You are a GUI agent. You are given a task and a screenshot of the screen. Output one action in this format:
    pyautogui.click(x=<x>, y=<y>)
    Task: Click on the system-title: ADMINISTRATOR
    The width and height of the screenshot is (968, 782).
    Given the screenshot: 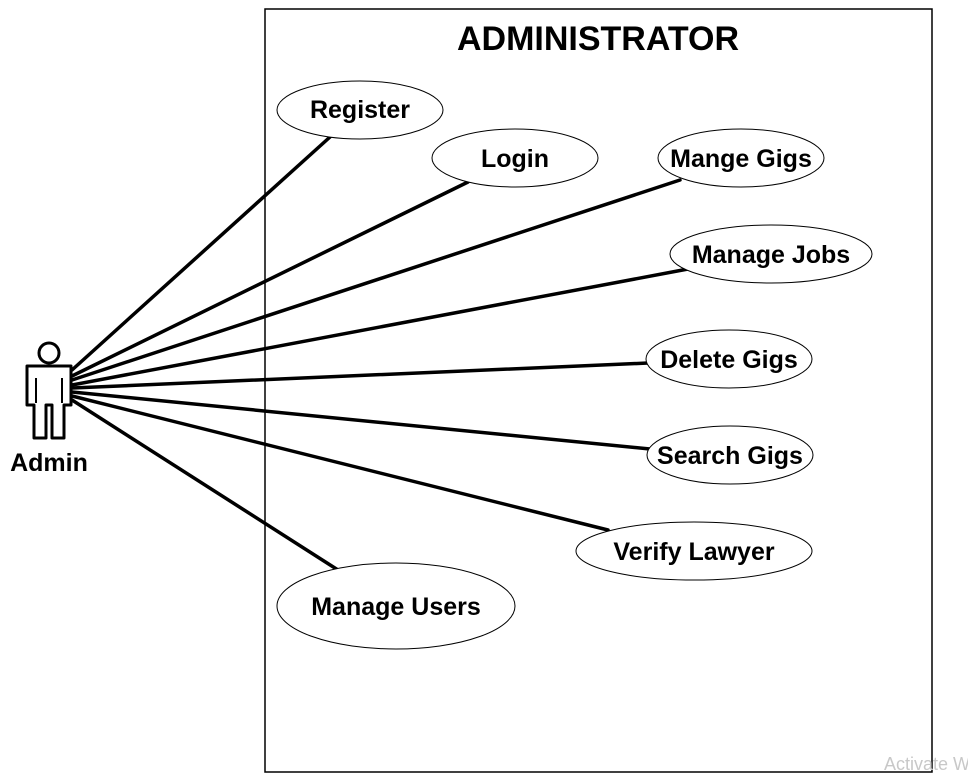 What is the action you would take?
    pyautogui.click(x=598, y=39)
    